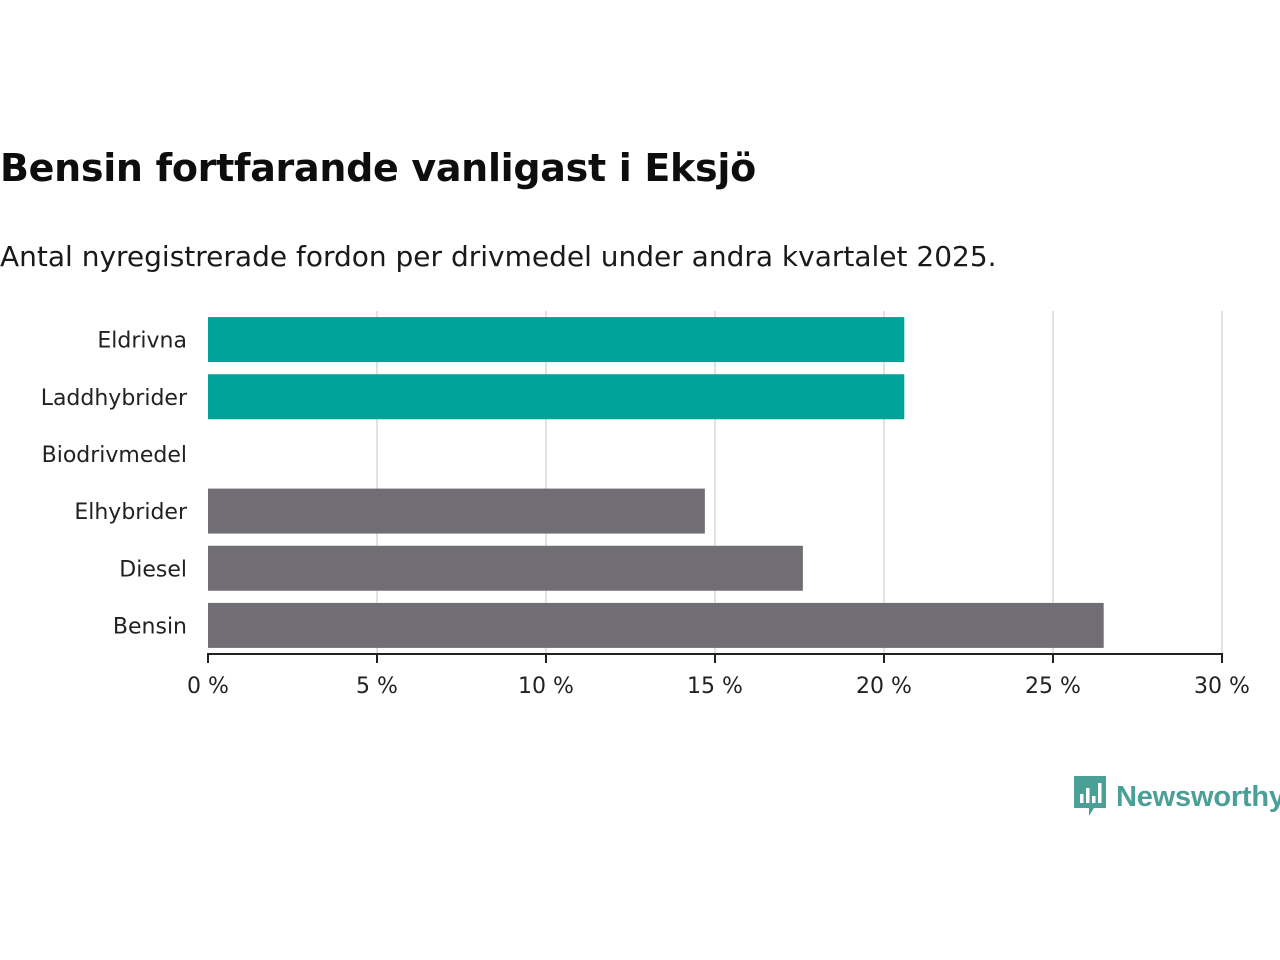 Image resolution: width=1280 pixels, height=960 pixels. I want to click on x-tick-label-5: 25 %, so click(1053, 686).